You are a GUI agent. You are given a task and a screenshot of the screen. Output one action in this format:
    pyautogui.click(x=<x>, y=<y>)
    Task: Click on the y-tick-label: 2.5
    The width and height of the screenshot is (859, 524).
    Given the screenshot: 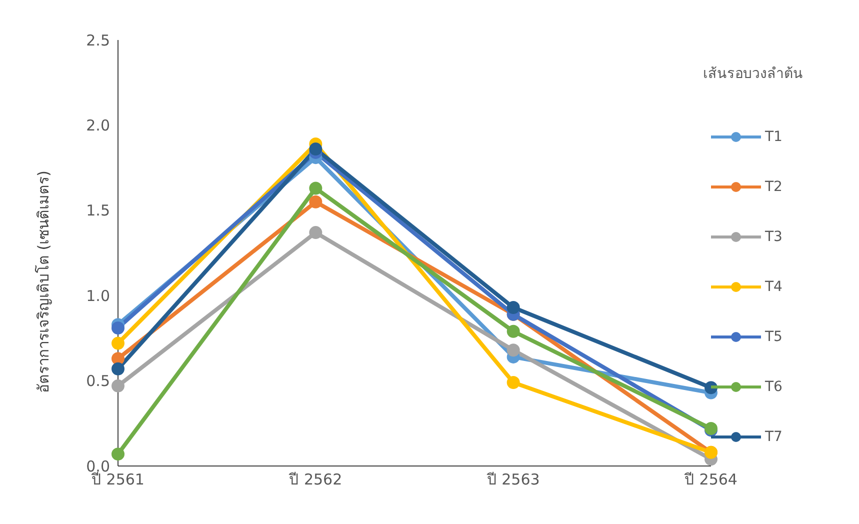 What is the action you would take?
    pyautogui.click(x=98, y=40)
    